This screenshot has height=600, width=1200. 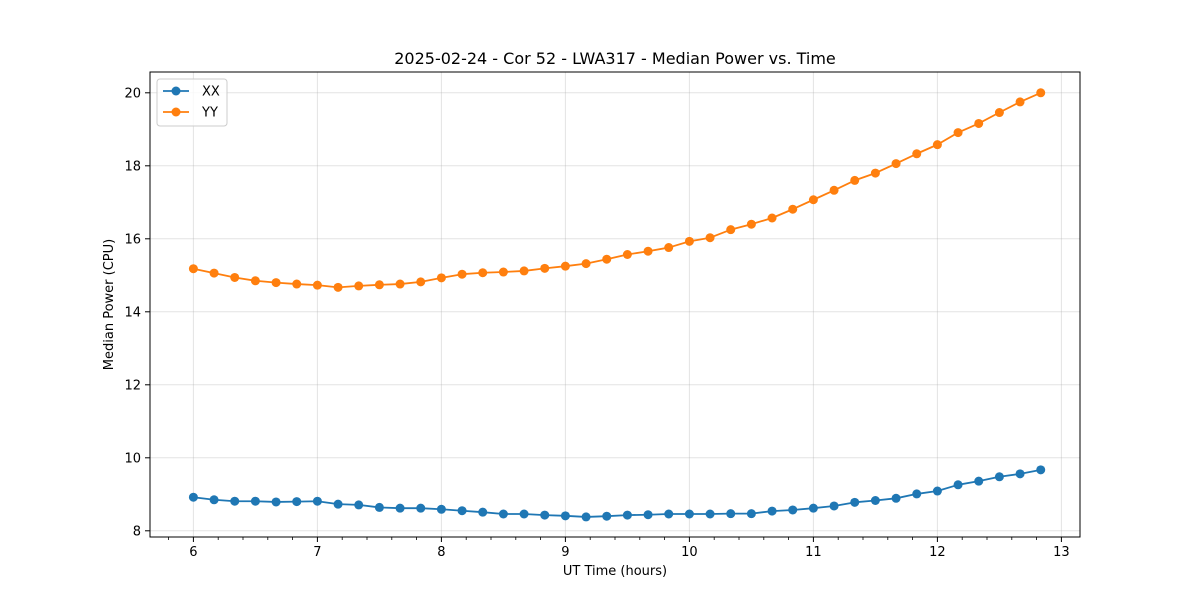 What do you see at coordinates (615, 571) in the screenshot?
I see `x-axis-title: UT Time (hours)` at bounding box center [615, 571].